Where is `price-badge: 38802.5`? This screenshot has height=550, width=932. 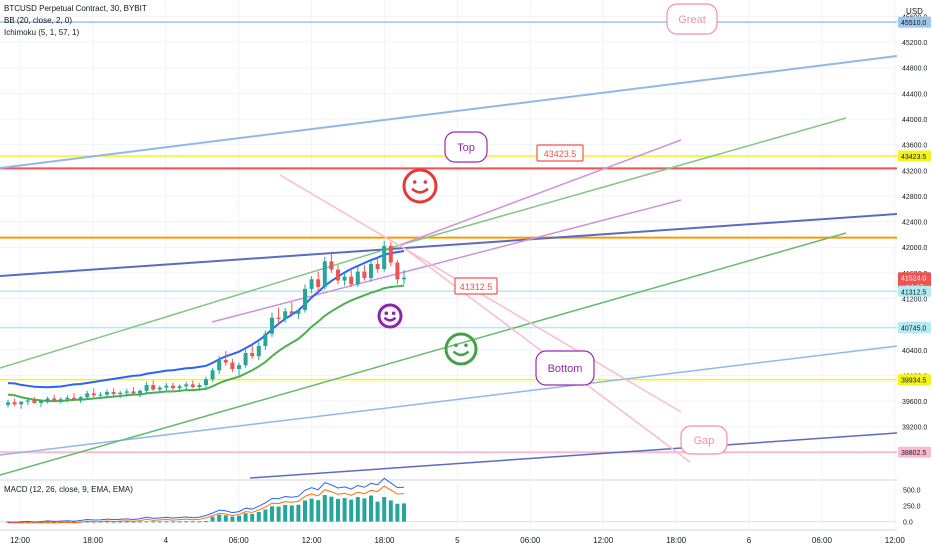 price-badge: 38802.5 is located at coordinates (914, 452).